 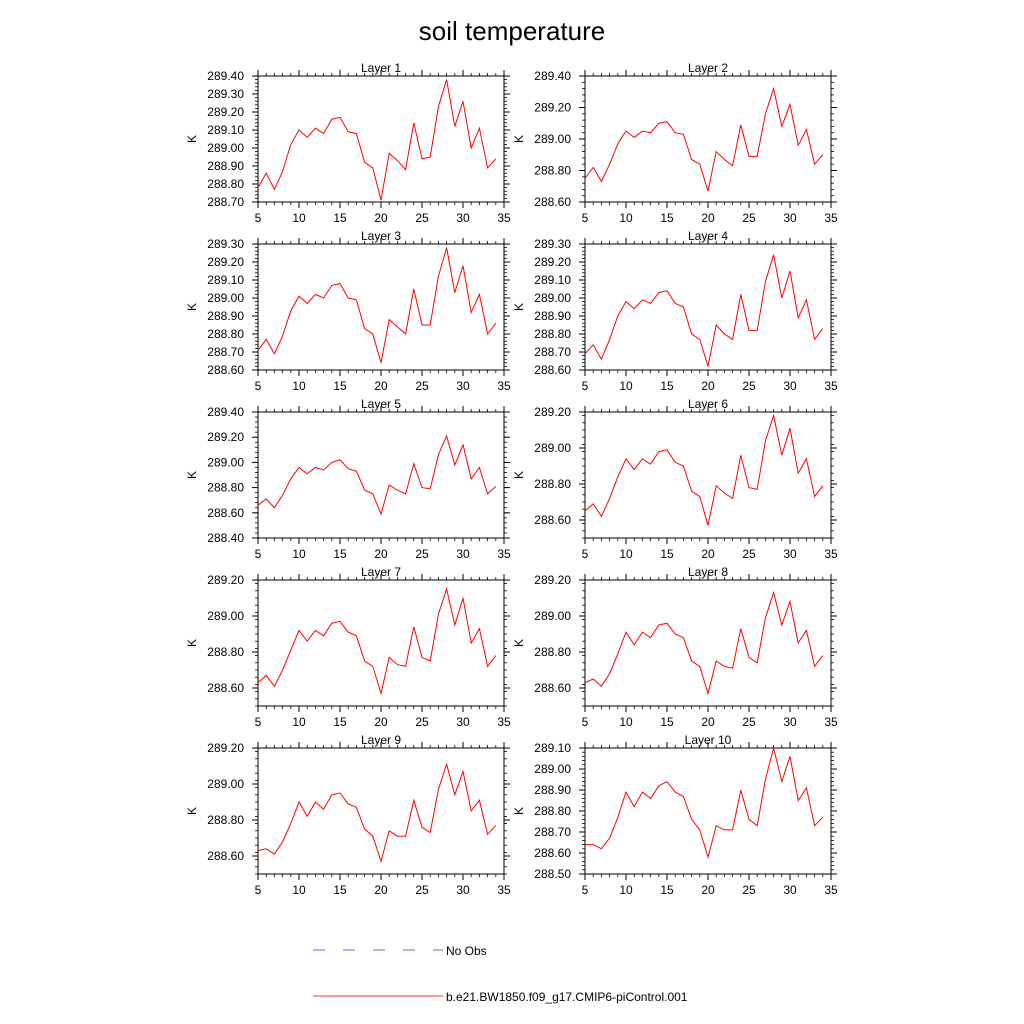 What do you see at coordinates (552, 874) in the screenshot?
I see `y-tick-label: 288.50` at bounding box center [552, 874].